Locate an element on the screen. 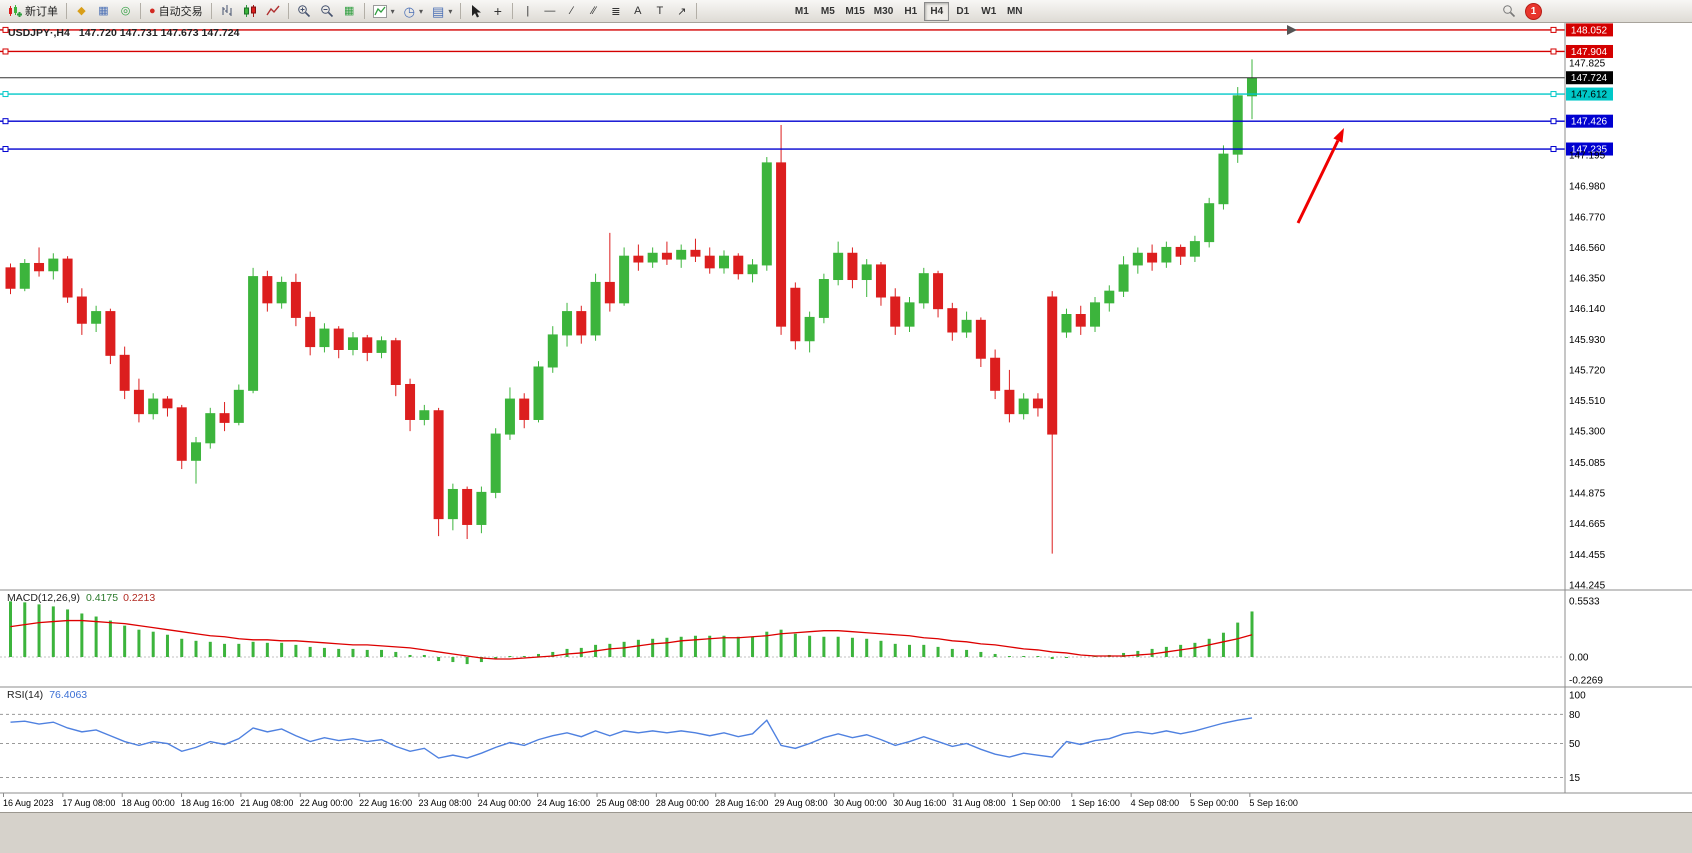  time-axis-label: 16 Aug 2023 is located at coordinates (28, 803).